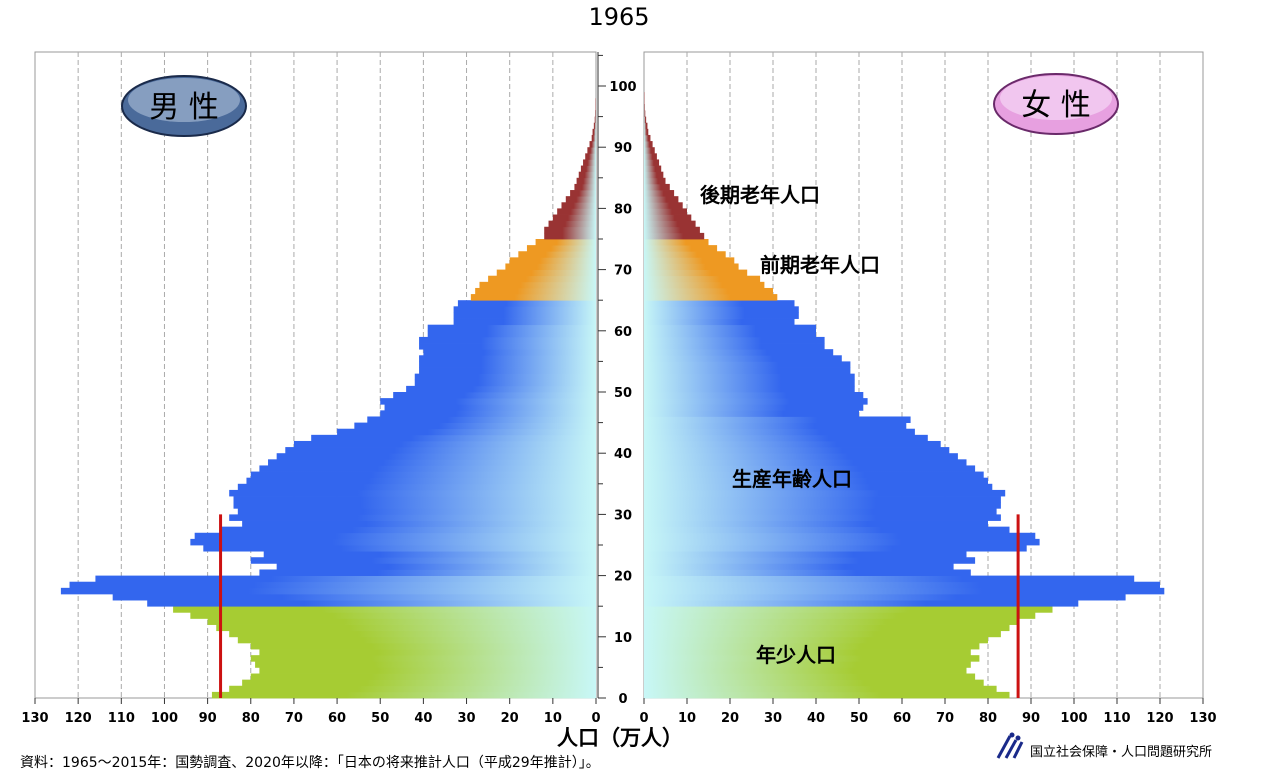 Image resolution: width=1280 pixels, height=771 pixels. Describe the element at coordinates (623, 393) in the screenshot. I see `age-tick-label: 50` at that location.